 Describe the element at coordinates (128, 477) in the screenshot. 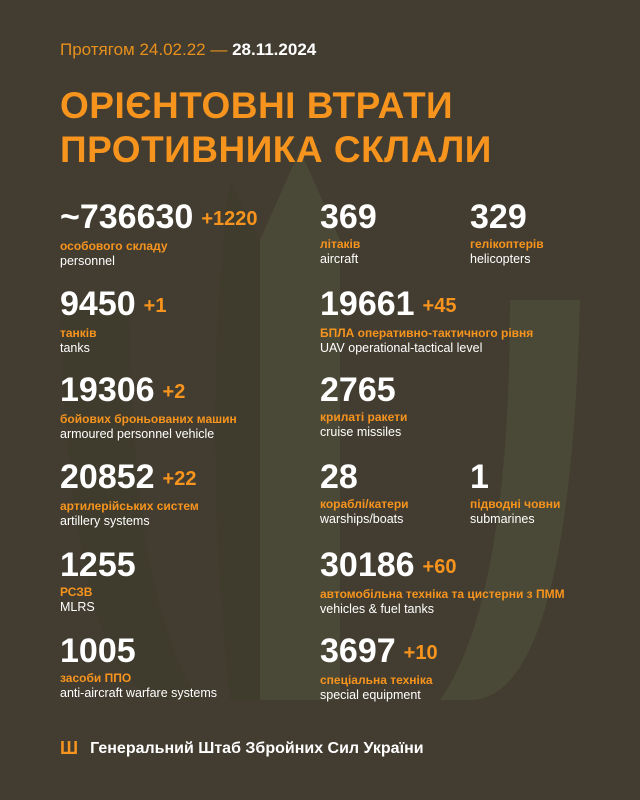

I see `stat-value: 20852 +22` at that location.